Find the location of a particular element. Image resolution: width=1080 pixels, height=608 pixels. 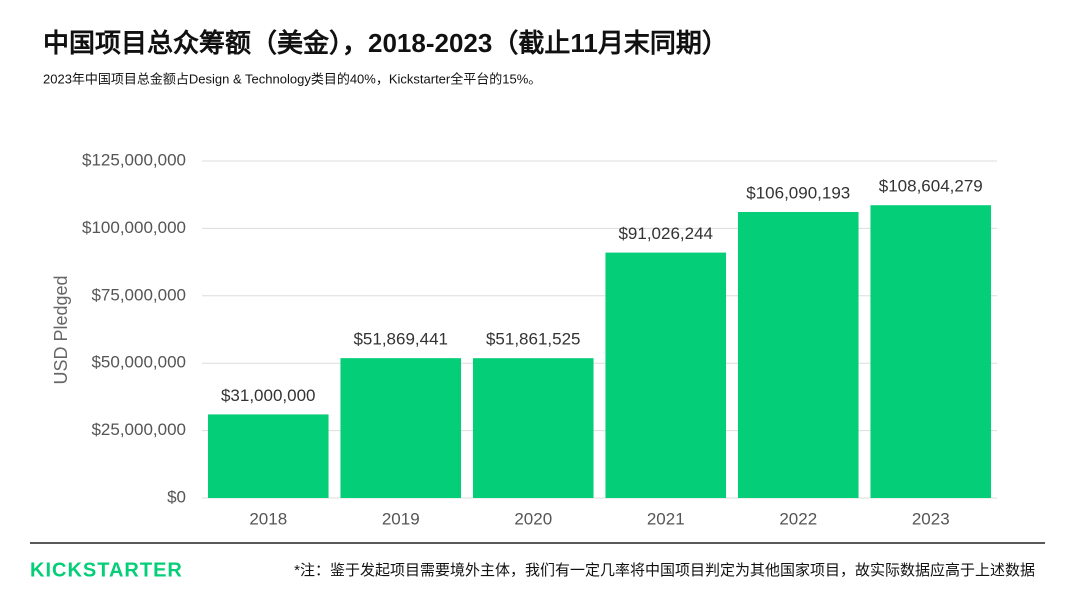

x-tick-label: 2022 is located at coordinates (798, 518).